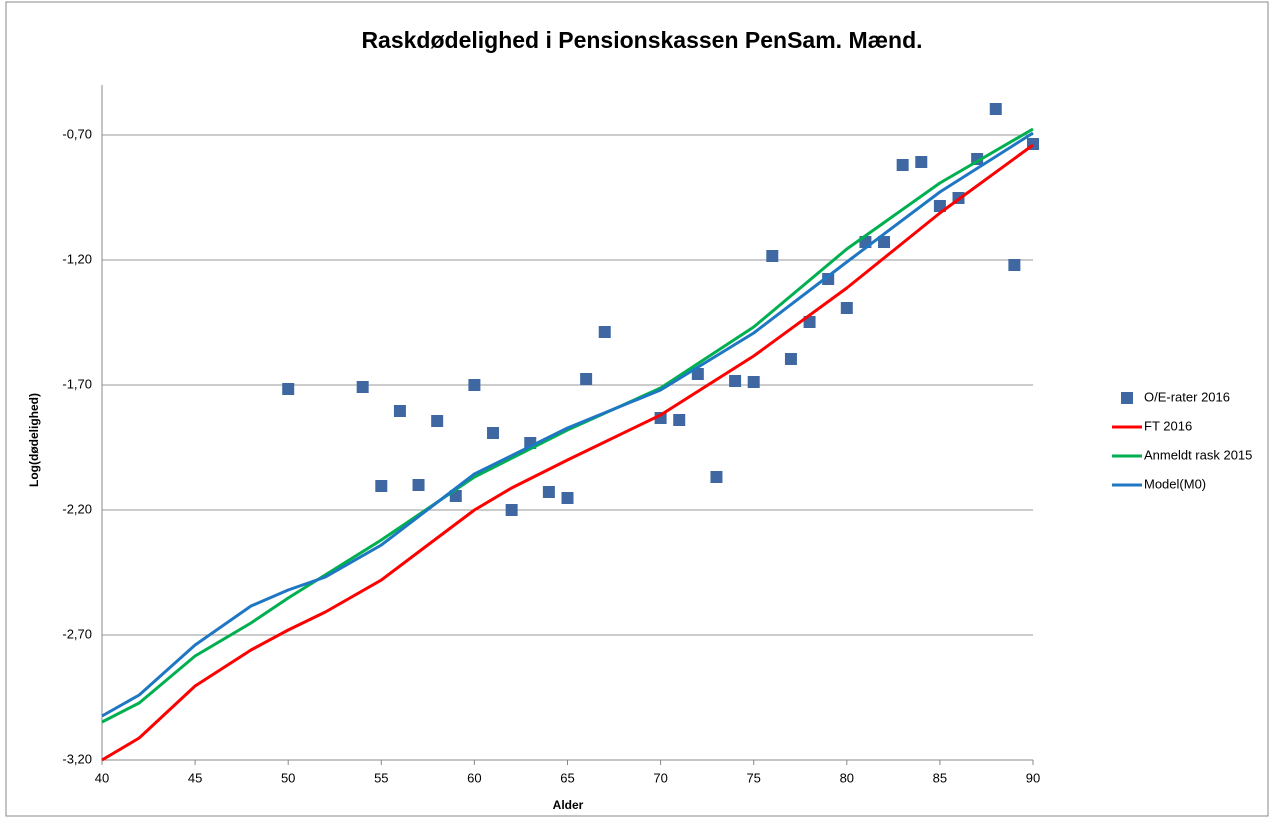 This screenshot has width=1272, height=818. What do you see at coordinates (568, 805) in the screenshot?
I see `x-axis-label: Alder` at bounding box center [568, 805].